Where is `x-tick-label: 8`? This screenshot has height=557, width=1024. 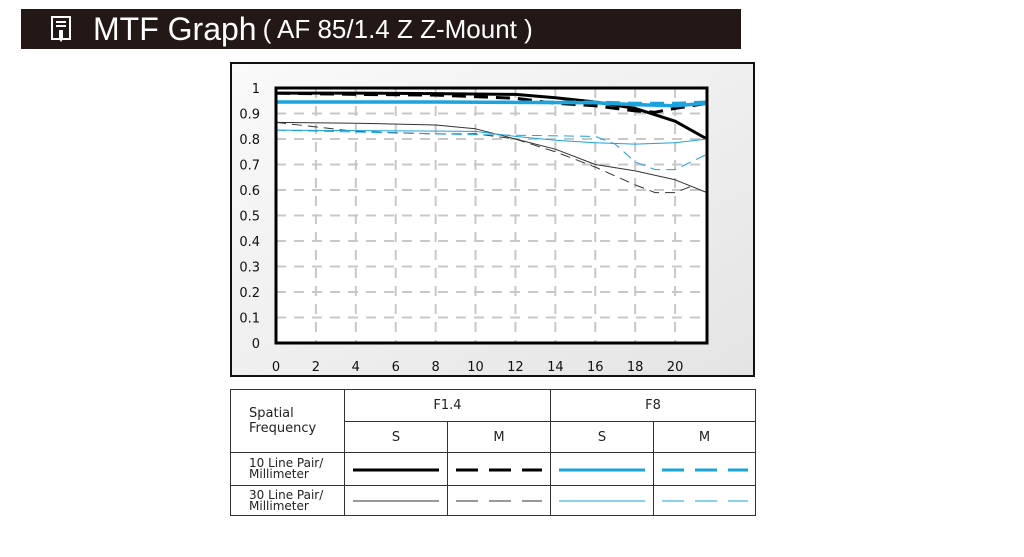 x-tick-label: 8 is located at coordinates (435, 367).